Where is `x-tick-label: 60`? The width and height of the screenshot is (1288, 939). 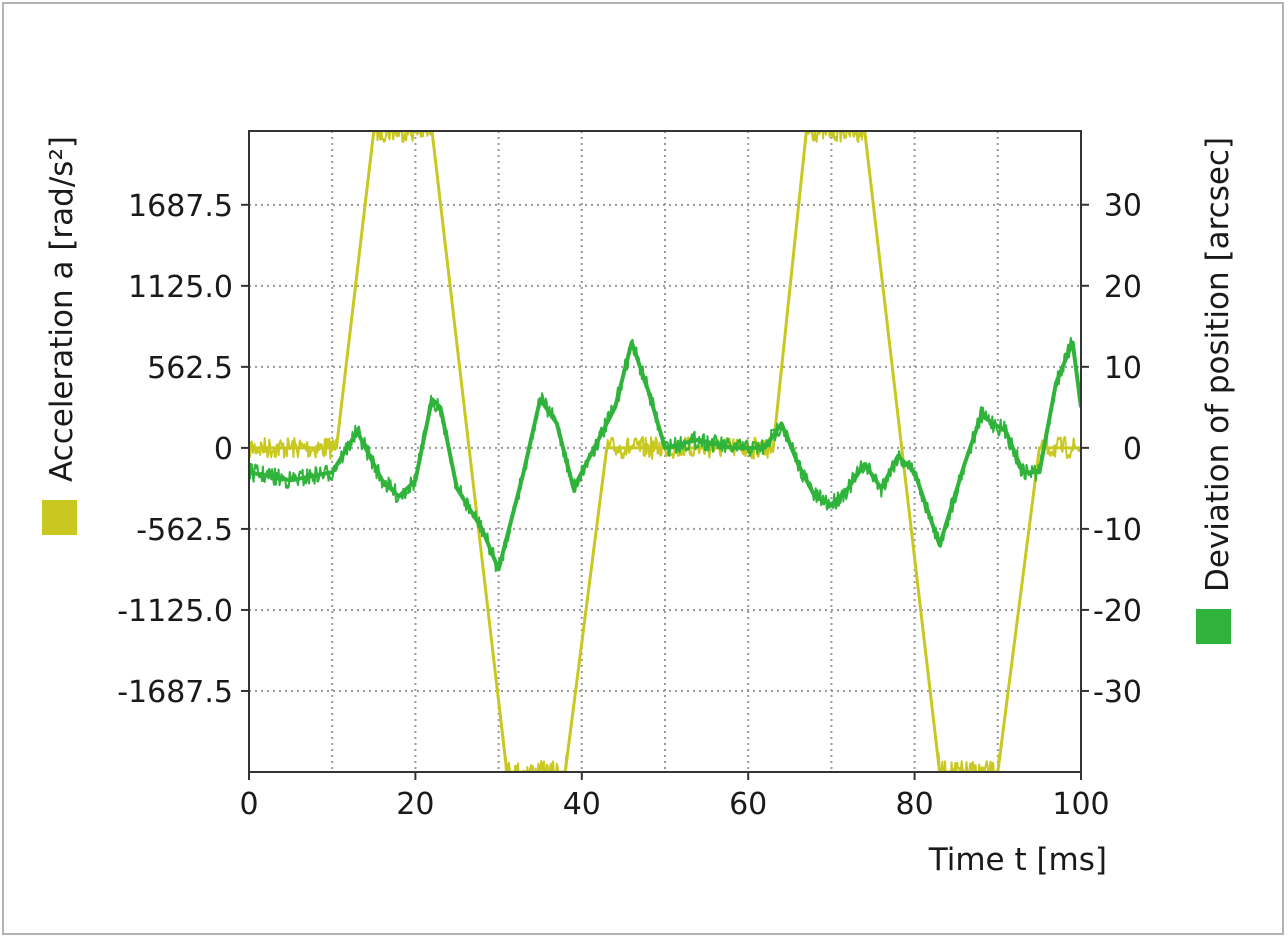 x-tick-label: 60 is located at coordinates (748, 804).